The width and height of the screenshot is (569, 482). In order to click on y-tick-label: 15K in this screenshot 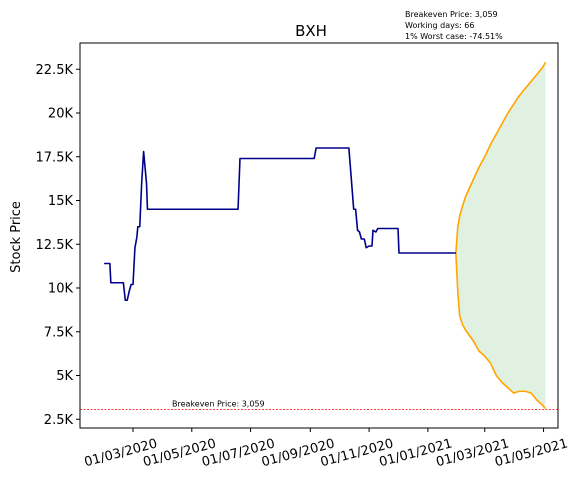, I will do `click(61, 201)`.